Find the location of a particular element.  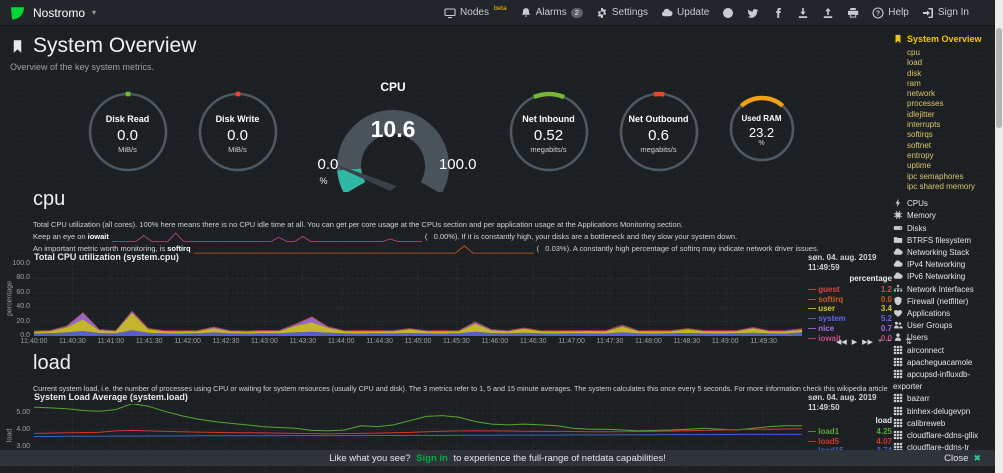

sidebar-item-airconnect: airconnect is located at coordinates (943, 351).